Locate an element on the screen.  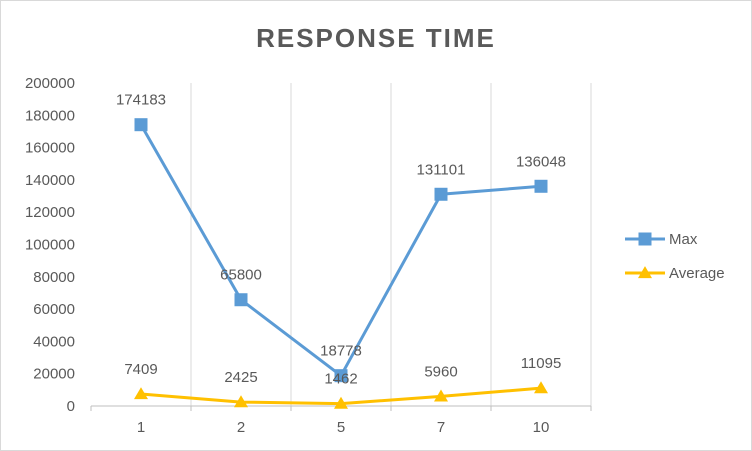
data-label-average: 7409 is located at coordinates (140, 369).